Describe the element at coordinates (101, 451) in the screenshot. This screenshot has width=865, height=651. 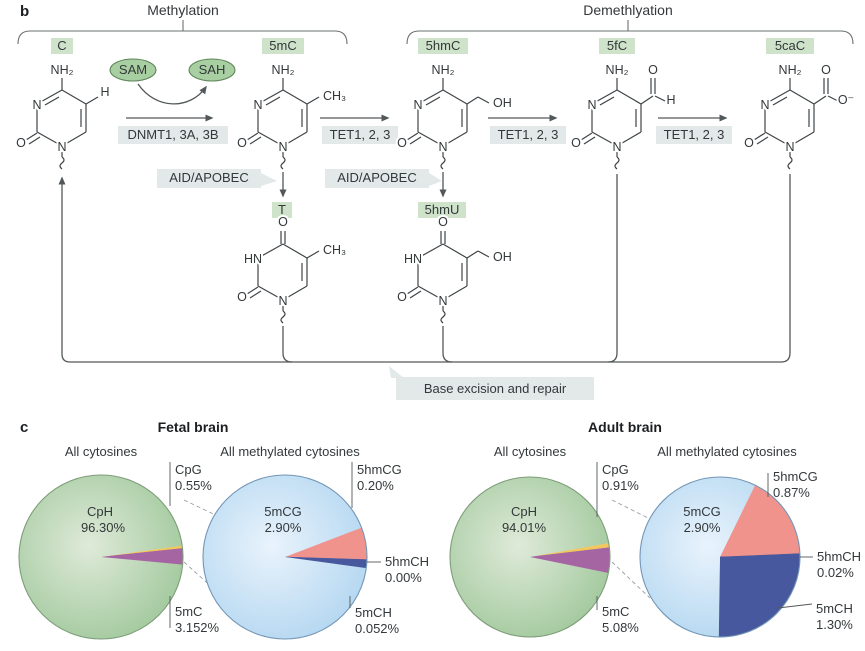
I see `fetal-all-cytosines-subtitle: All cytosines` at that location.